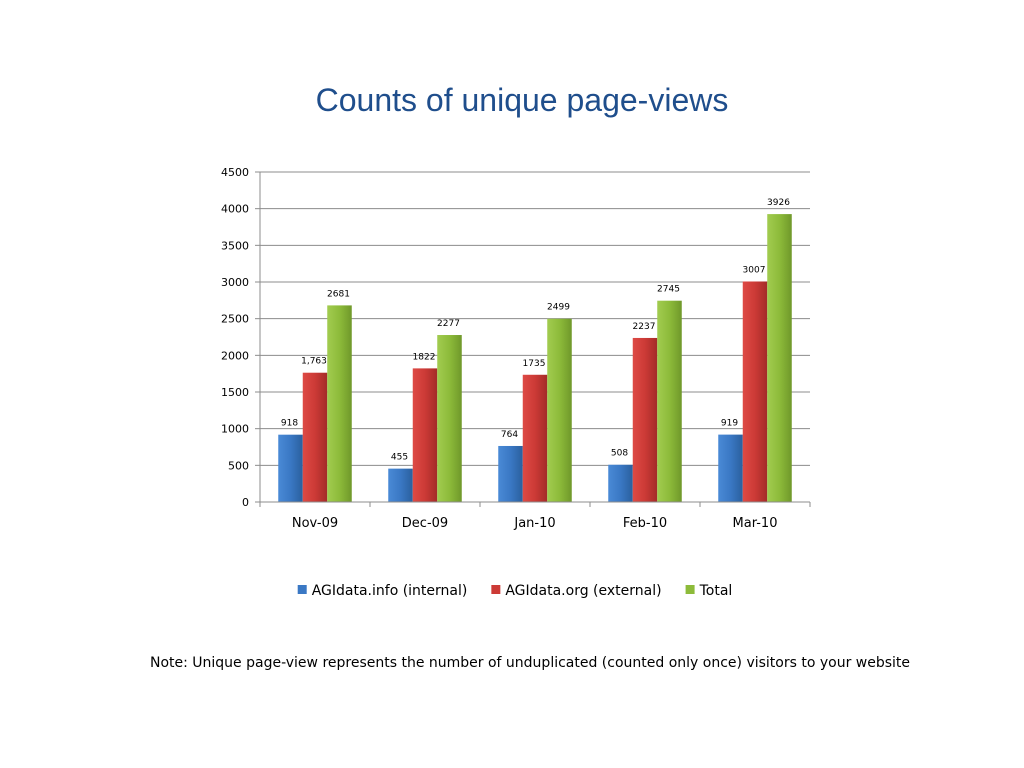  I want to click on legend-label: AGIdata.org (external), so click(583, 591).